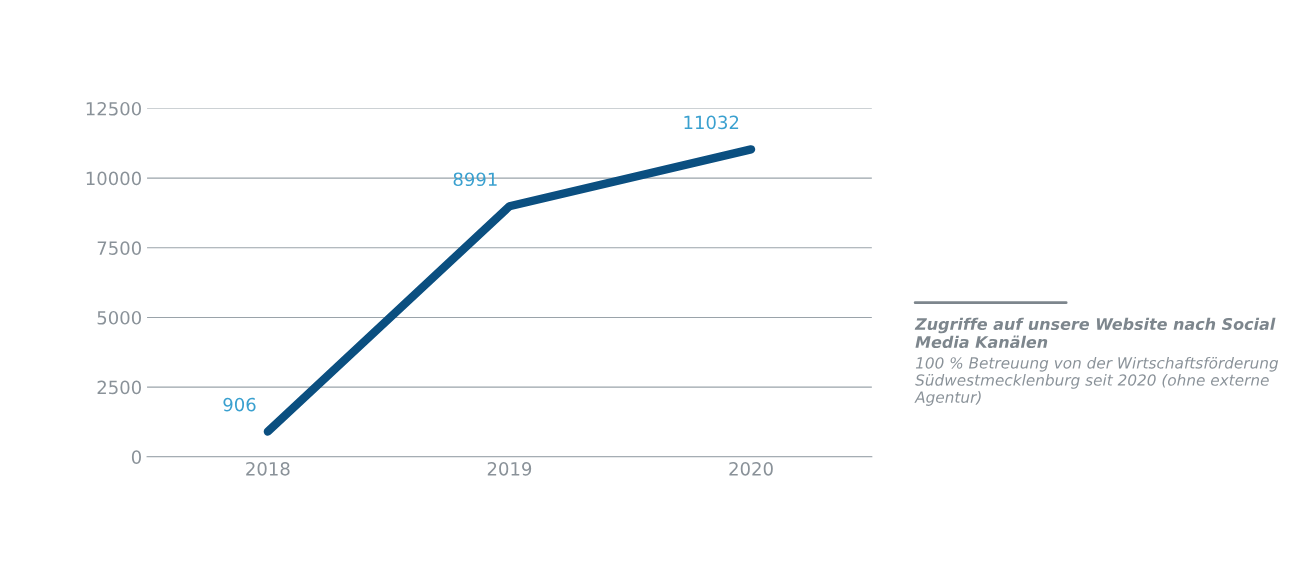 Image resolution: width=1313 pixels, height=571 pixels. Describe the element at coordinates (751, 468) in the screenshot. I see `x-tick-label: 2020` at that location.